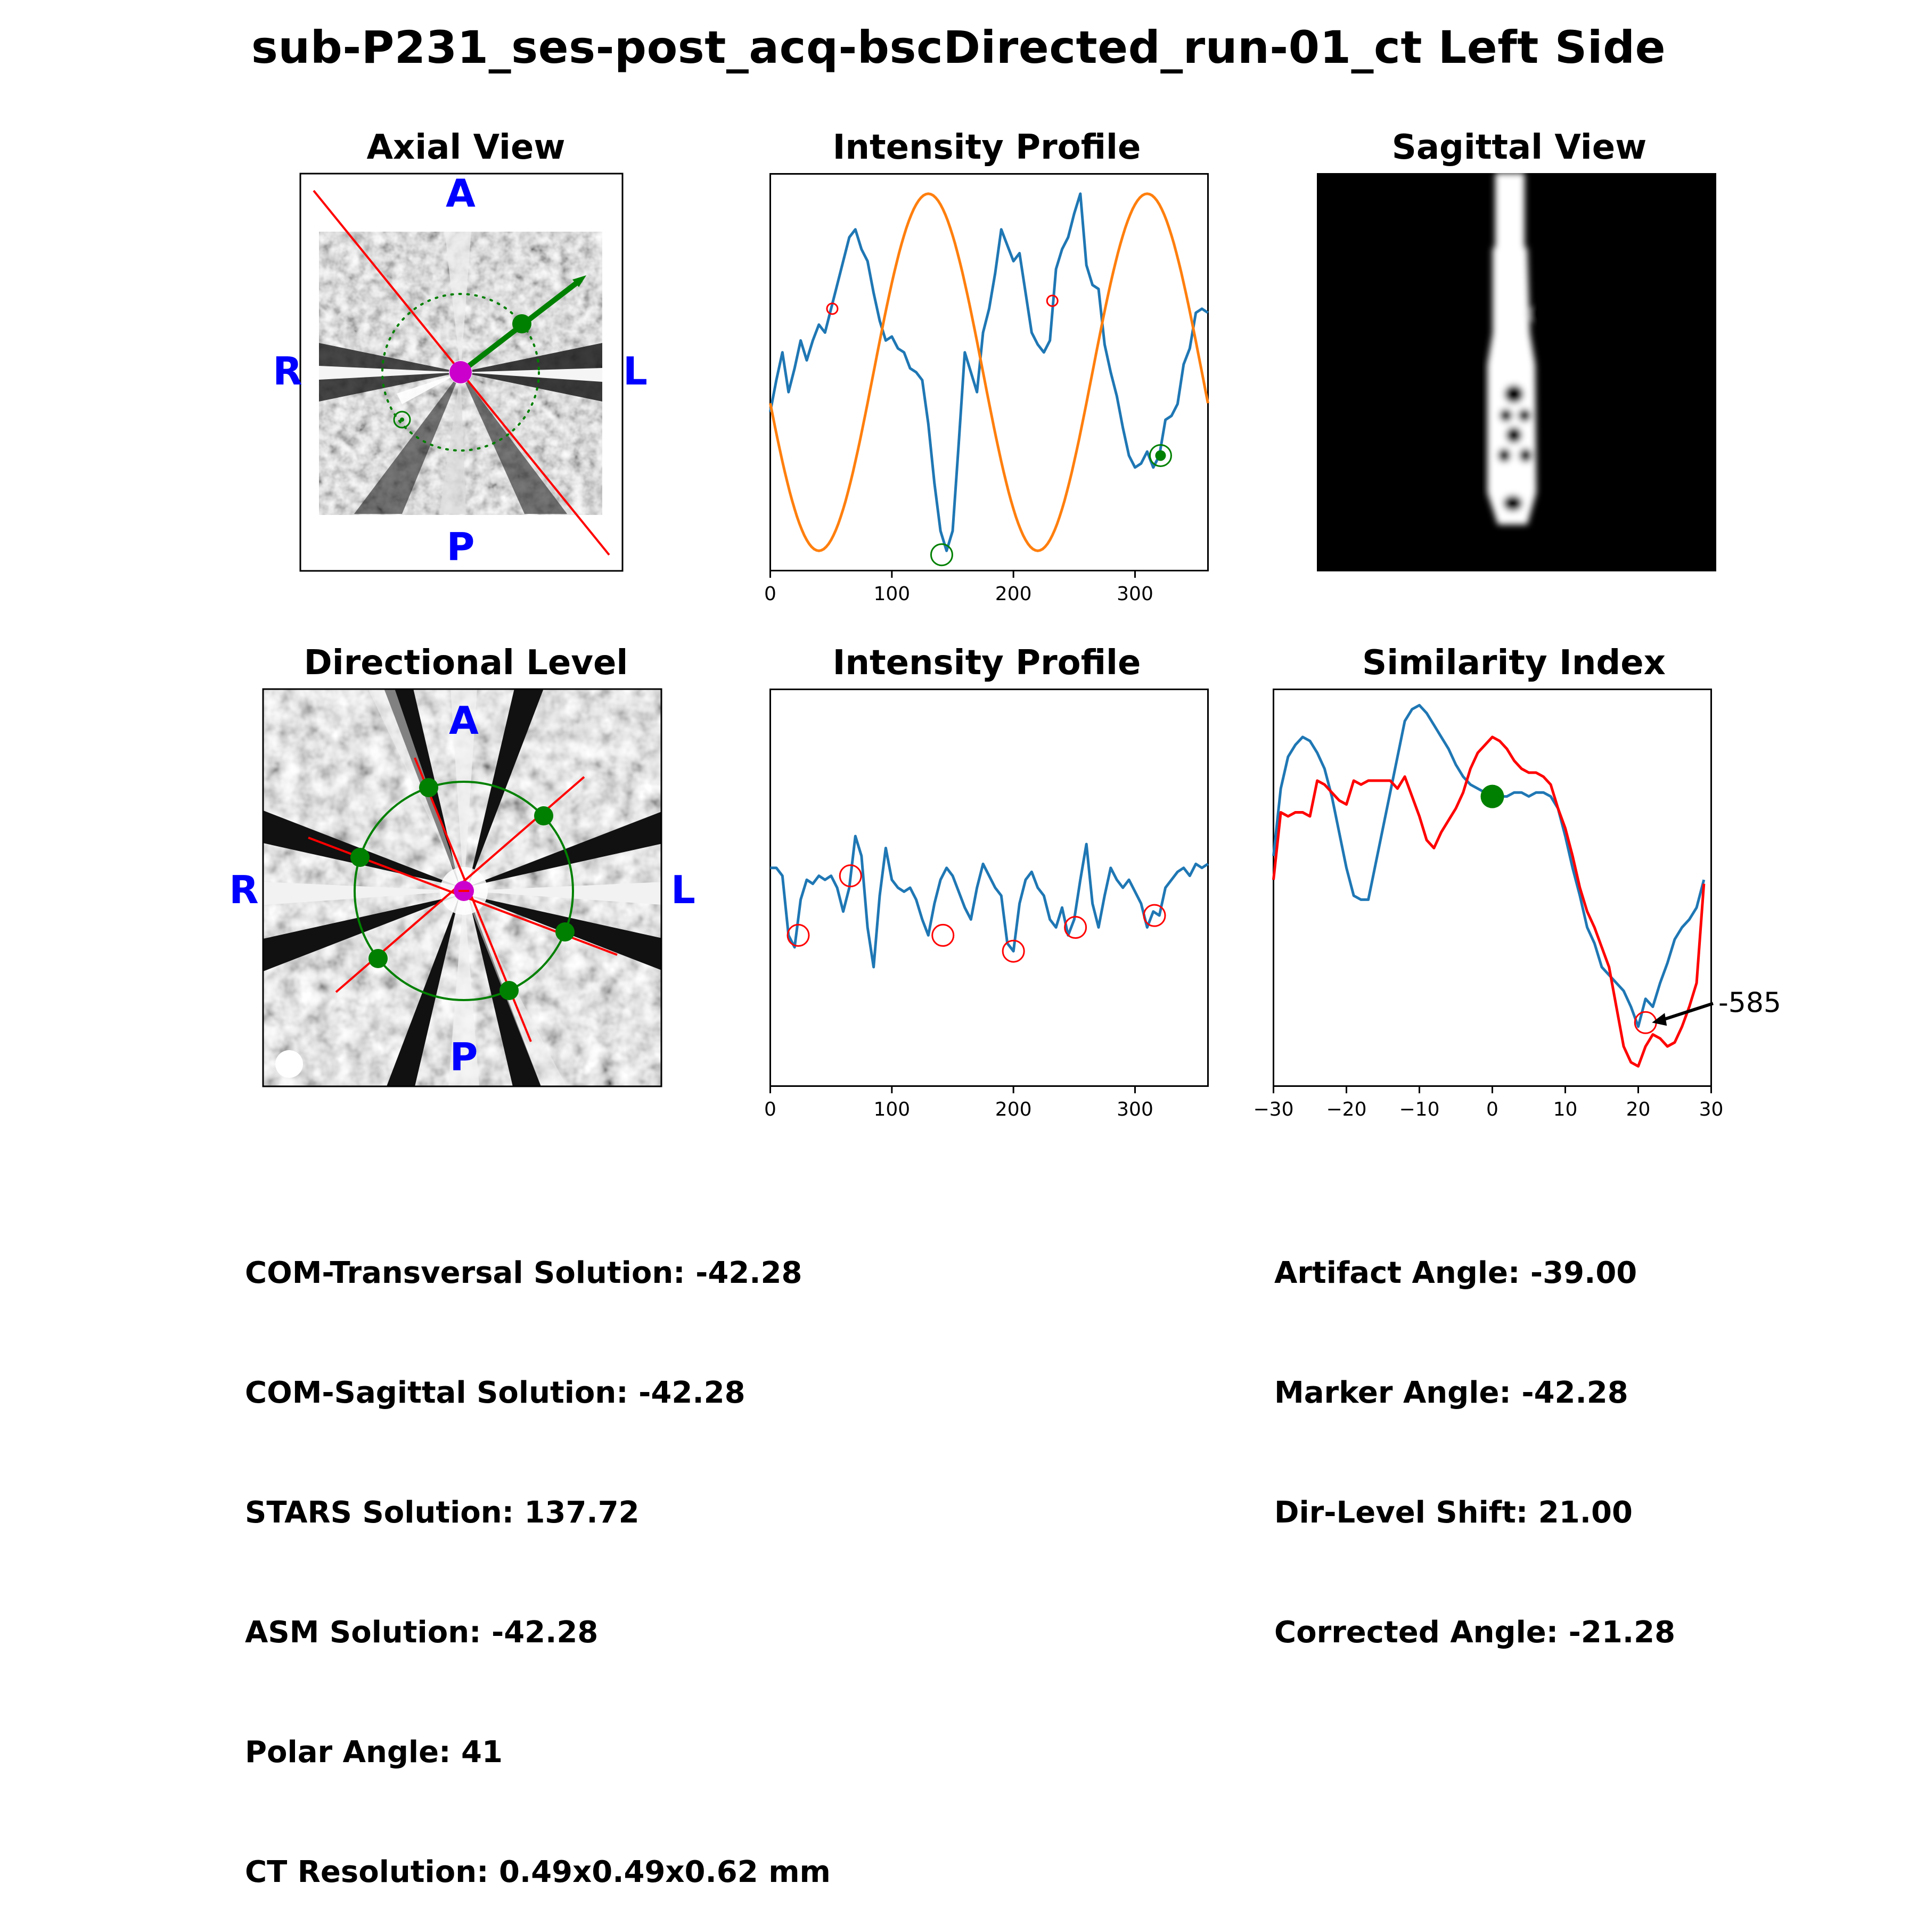 Image resolution: width=1917 pixels, height=1932 pixels. Describe the element at coordinates (463, 1057) in the screenshot. I see `directional-label-posterior: P` at that location.